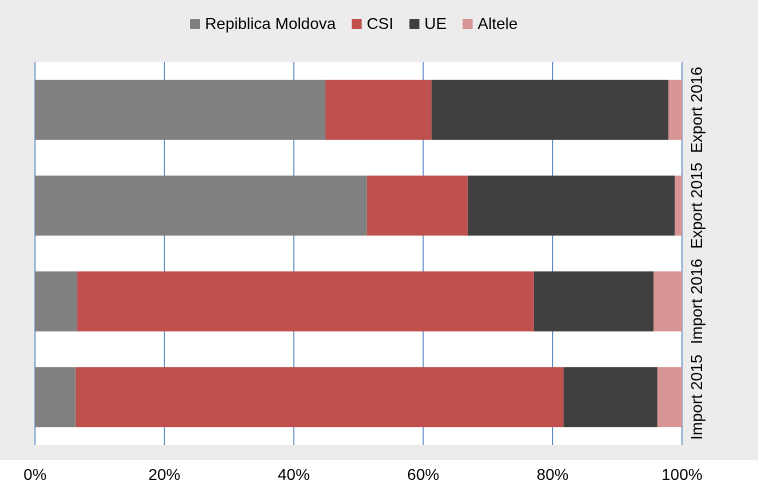  Describe the element at coordinates (294, 475) in the screenshot. I see `x-tick-label: 40%` at that location.